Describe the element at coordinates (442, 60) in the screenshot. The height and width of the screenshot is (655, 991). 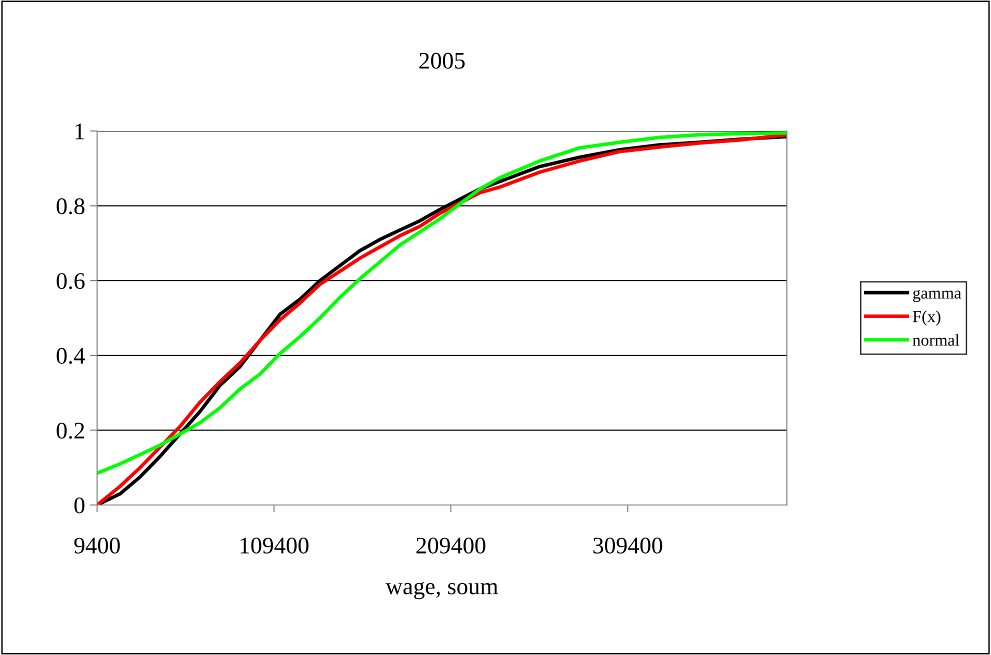
I see `chart-title: 2005` at that location.